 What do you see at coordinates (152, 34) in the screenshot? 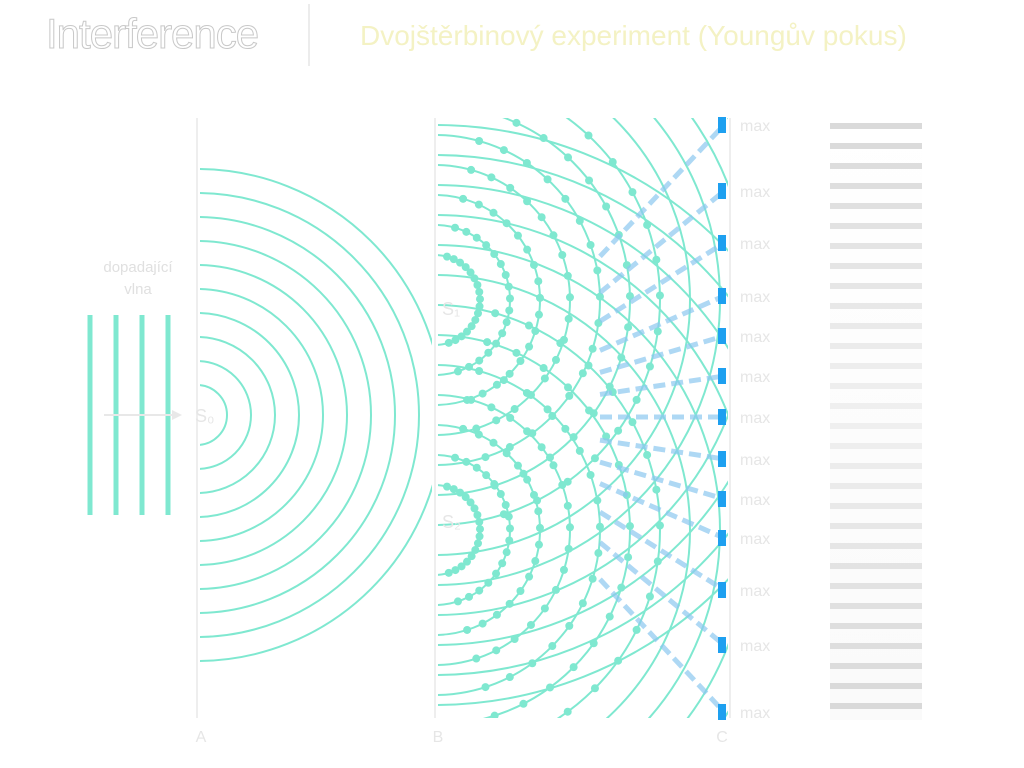
I see `title: Interference` at bounding box center [152, 34].